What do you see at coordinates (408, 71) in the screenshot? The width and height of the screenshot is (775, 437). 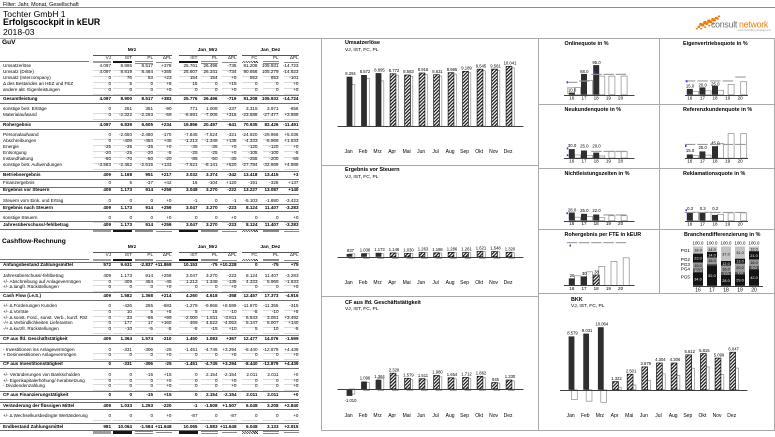 I see `svg-text: 8.583` at bounding box center [408, 71].